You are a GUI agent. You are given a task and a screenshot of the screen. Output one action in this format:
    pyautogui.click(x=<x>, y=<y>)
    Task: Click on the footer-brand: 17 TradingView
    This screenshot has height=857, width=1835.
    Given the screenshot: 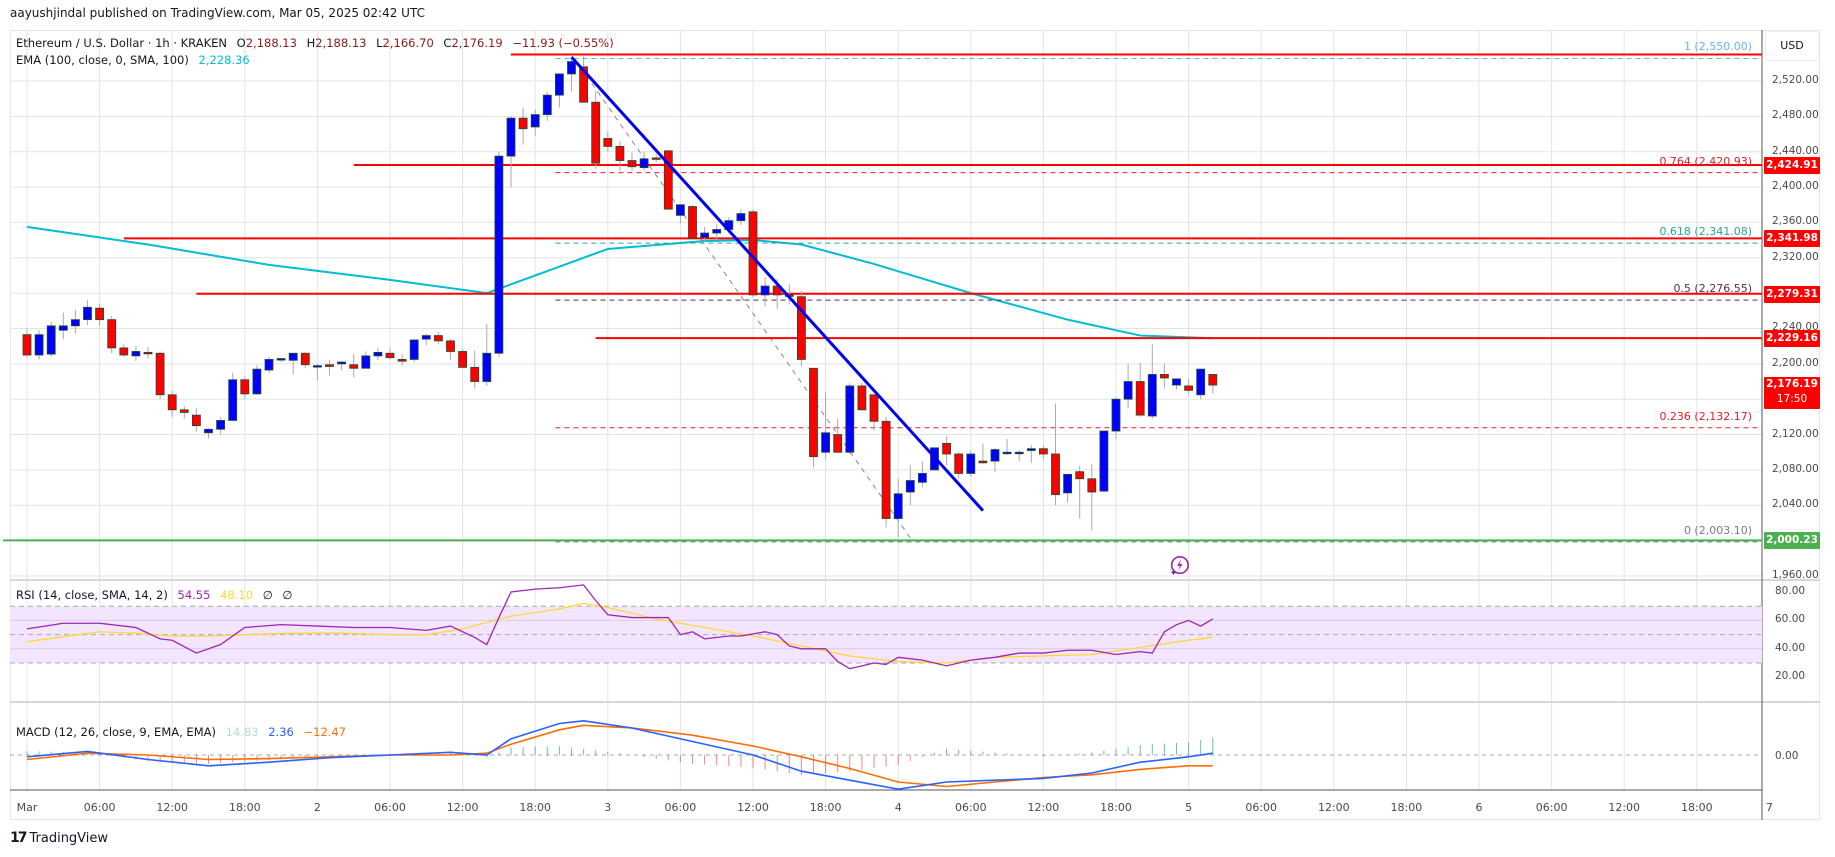 What is the action you would take?
    pyautogui.click(x=59, y=838)
    